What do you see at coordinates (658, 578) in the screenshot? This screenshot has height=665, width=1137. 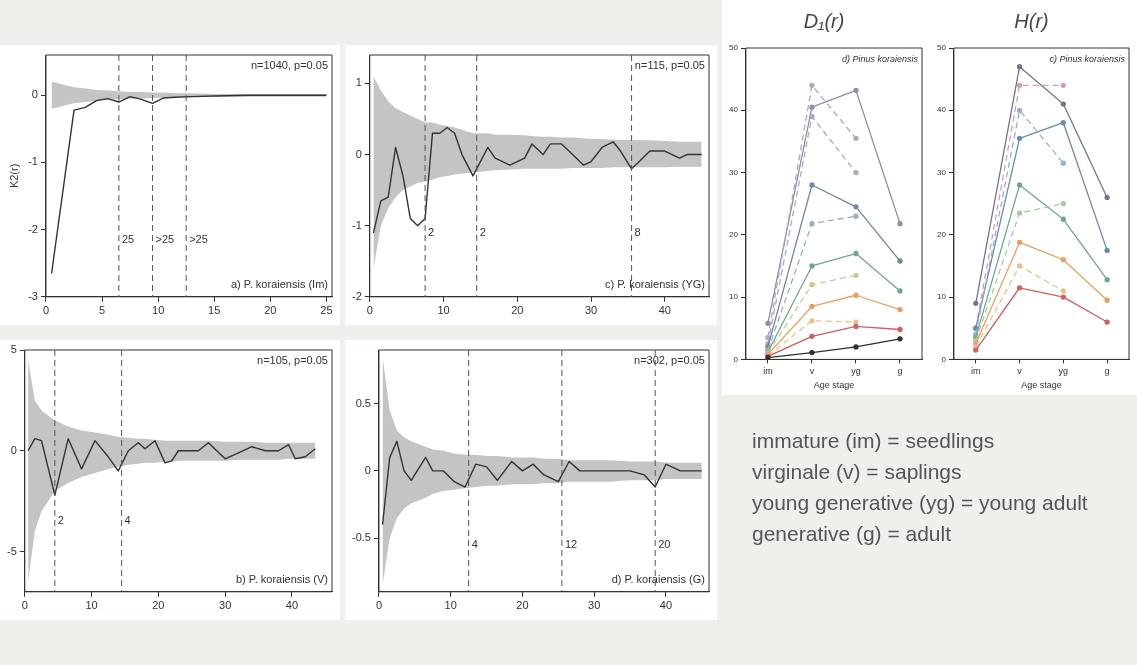 I see `annotation: d) P. koraiensis (G)` at bounding box center [658, 578].